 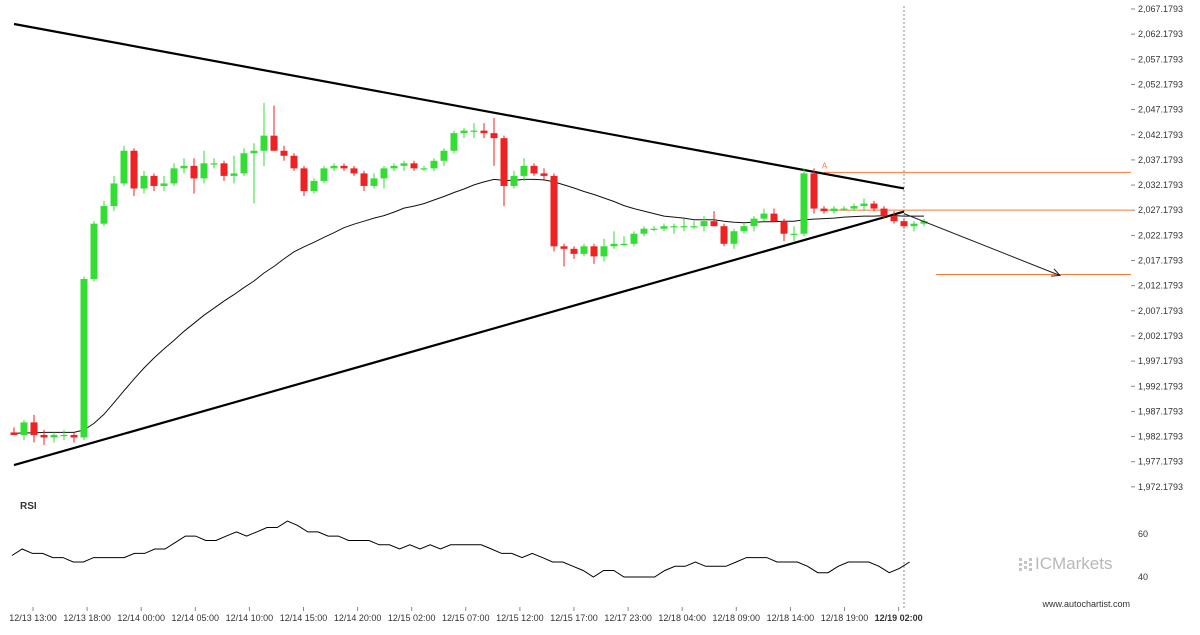 What do you see at coordinates (1143, 577) in the screenshot?
I see `rsi-tick-label: 40` at bounding box center [1143, 577].